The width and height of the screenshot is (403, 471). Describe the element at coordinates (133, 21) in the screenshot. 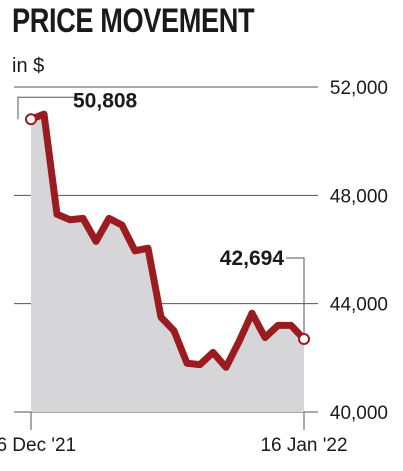

I see `chart-title: PRICE MOVEMENT` at that location.